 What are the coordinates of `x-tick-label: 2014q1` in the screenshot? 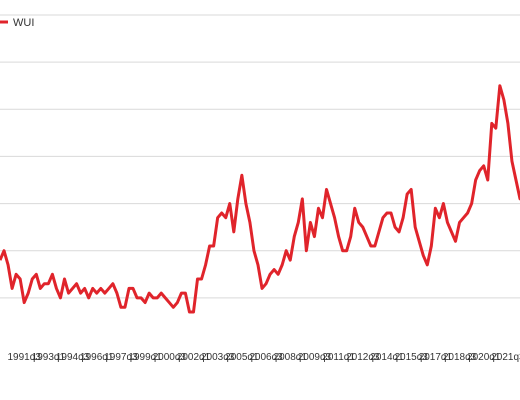 It's located at (387, 357).